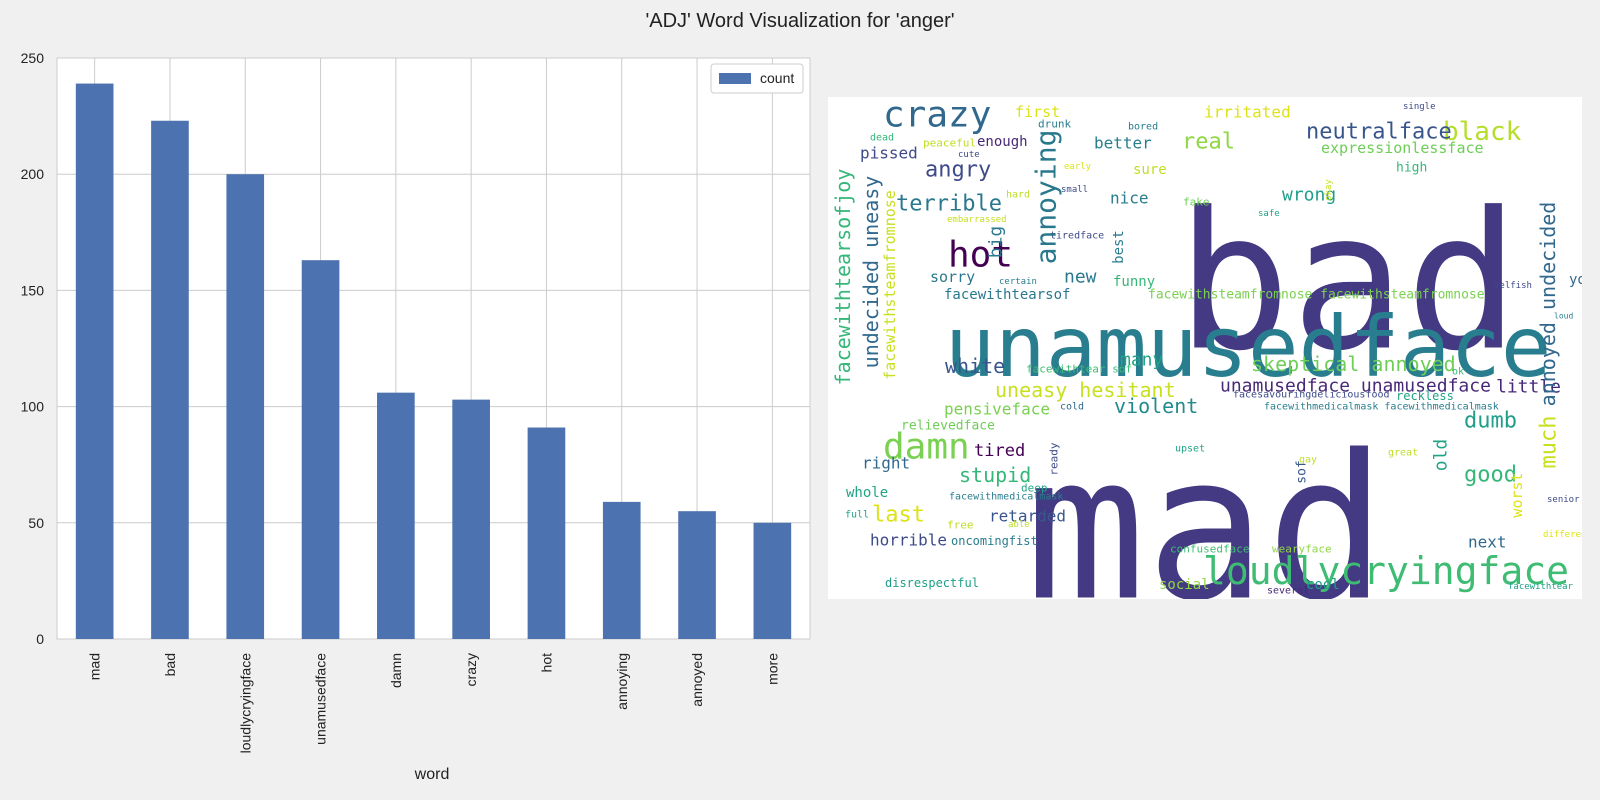 The width and height of the screenshot is (1600, 800). I want to click on cloud-word: disrespectful, so click(932, 583).